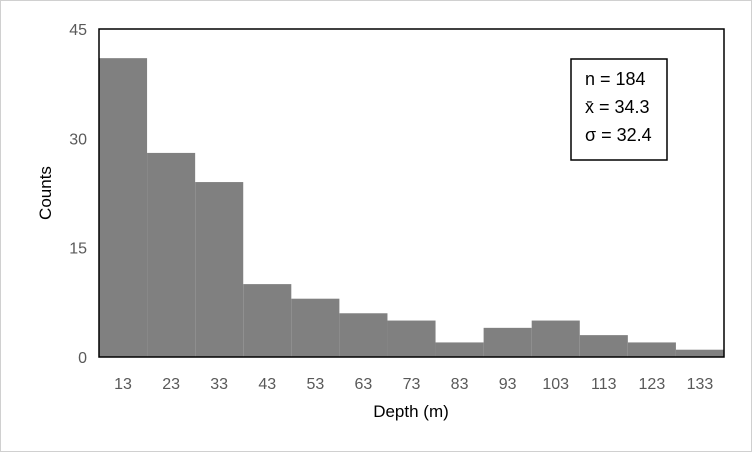 Image resolution: width=752 pixels, height=456 pixels. What do you see at coordinates (508, 384) in the screenshot?
I see `x-tick-label: 93` at bounding box center [508, 384].